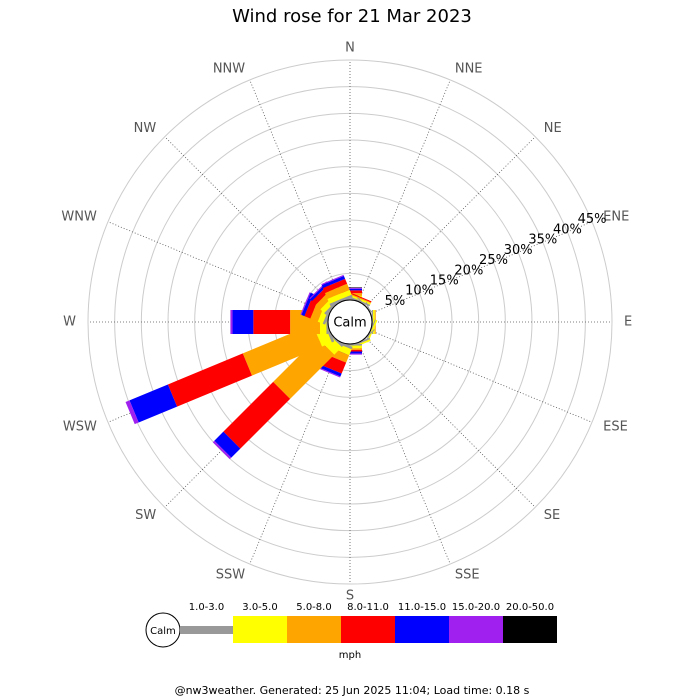  What do you see at coordinates (476, 607) in the screenshot?
I see `legend-label: 15.0-20.0` at bounding box center [476, 607].